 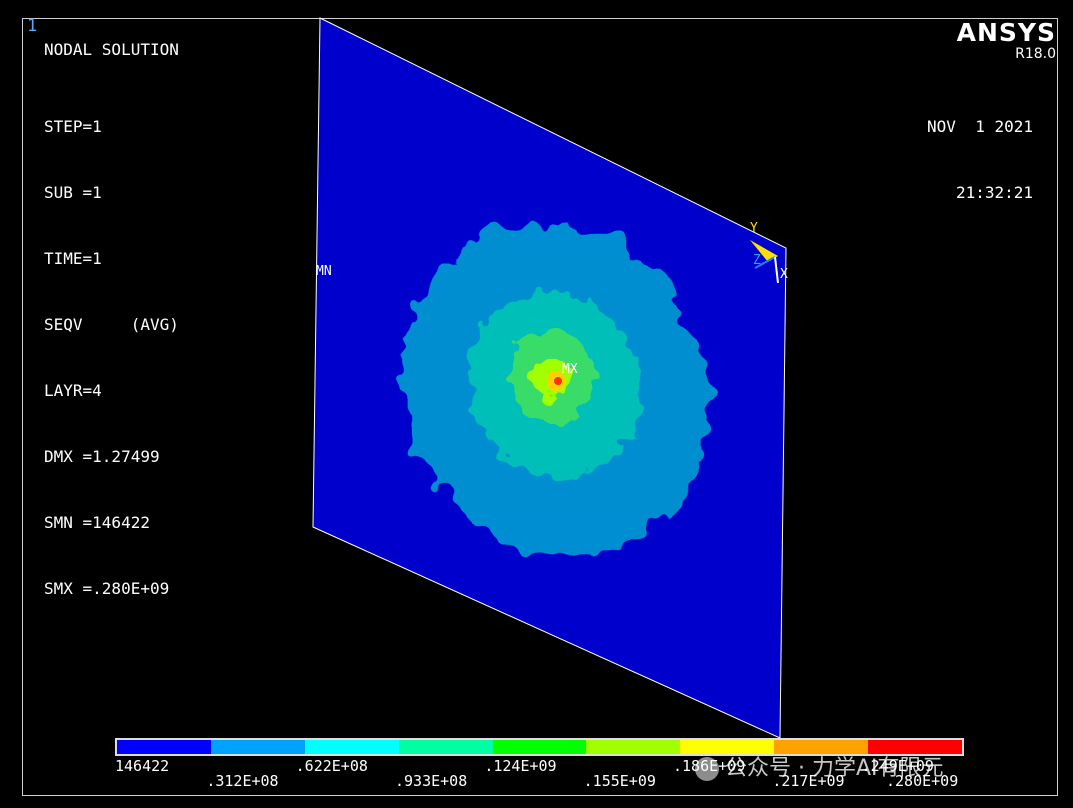 I want to click on triad-x-axis-icon, so click(x=776, y=270).